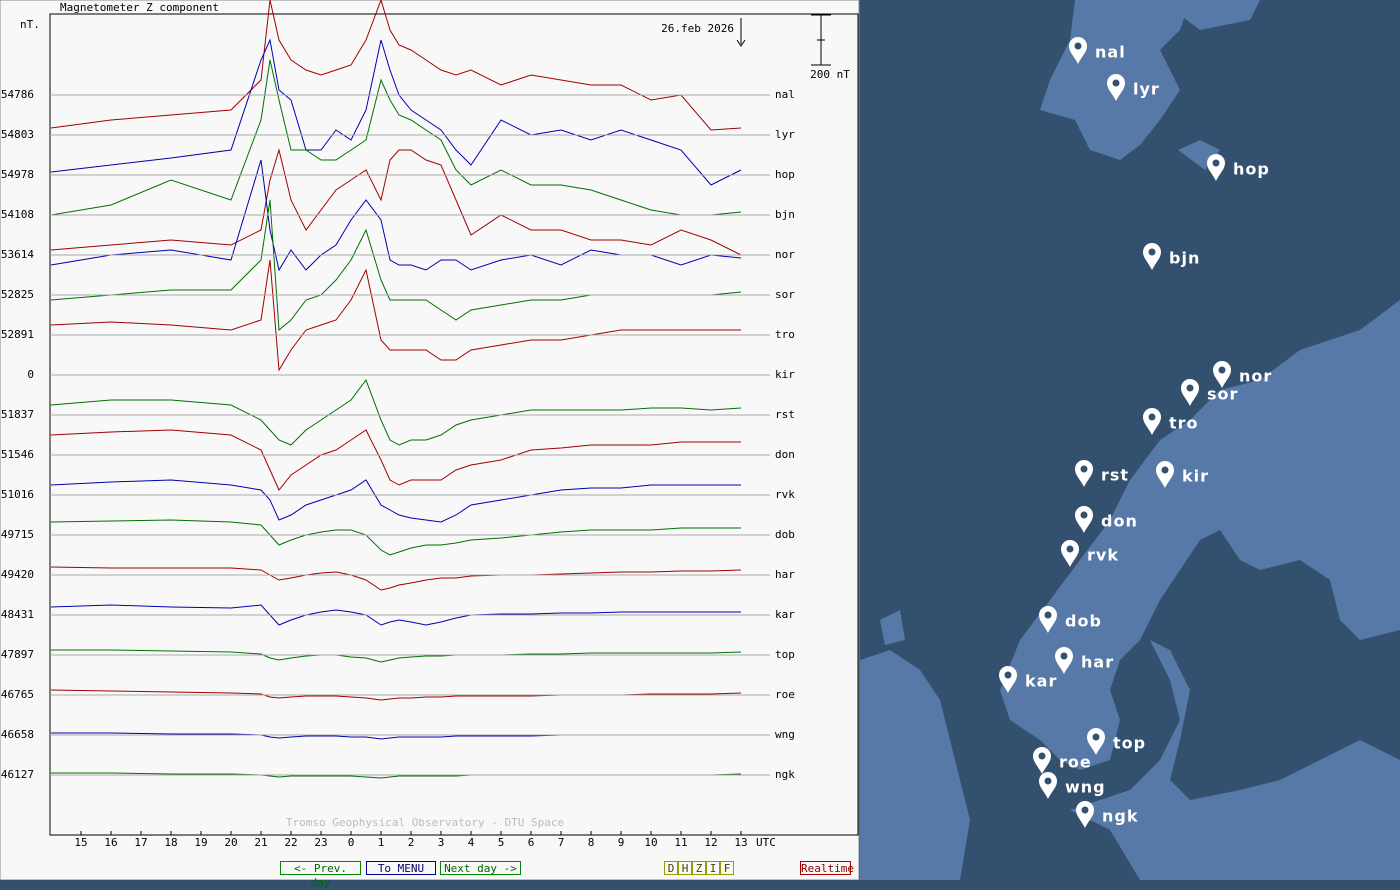 This screenshot has width=1400, height=890. I want to click on station-marker-label: bjn, so click(1184, 258).